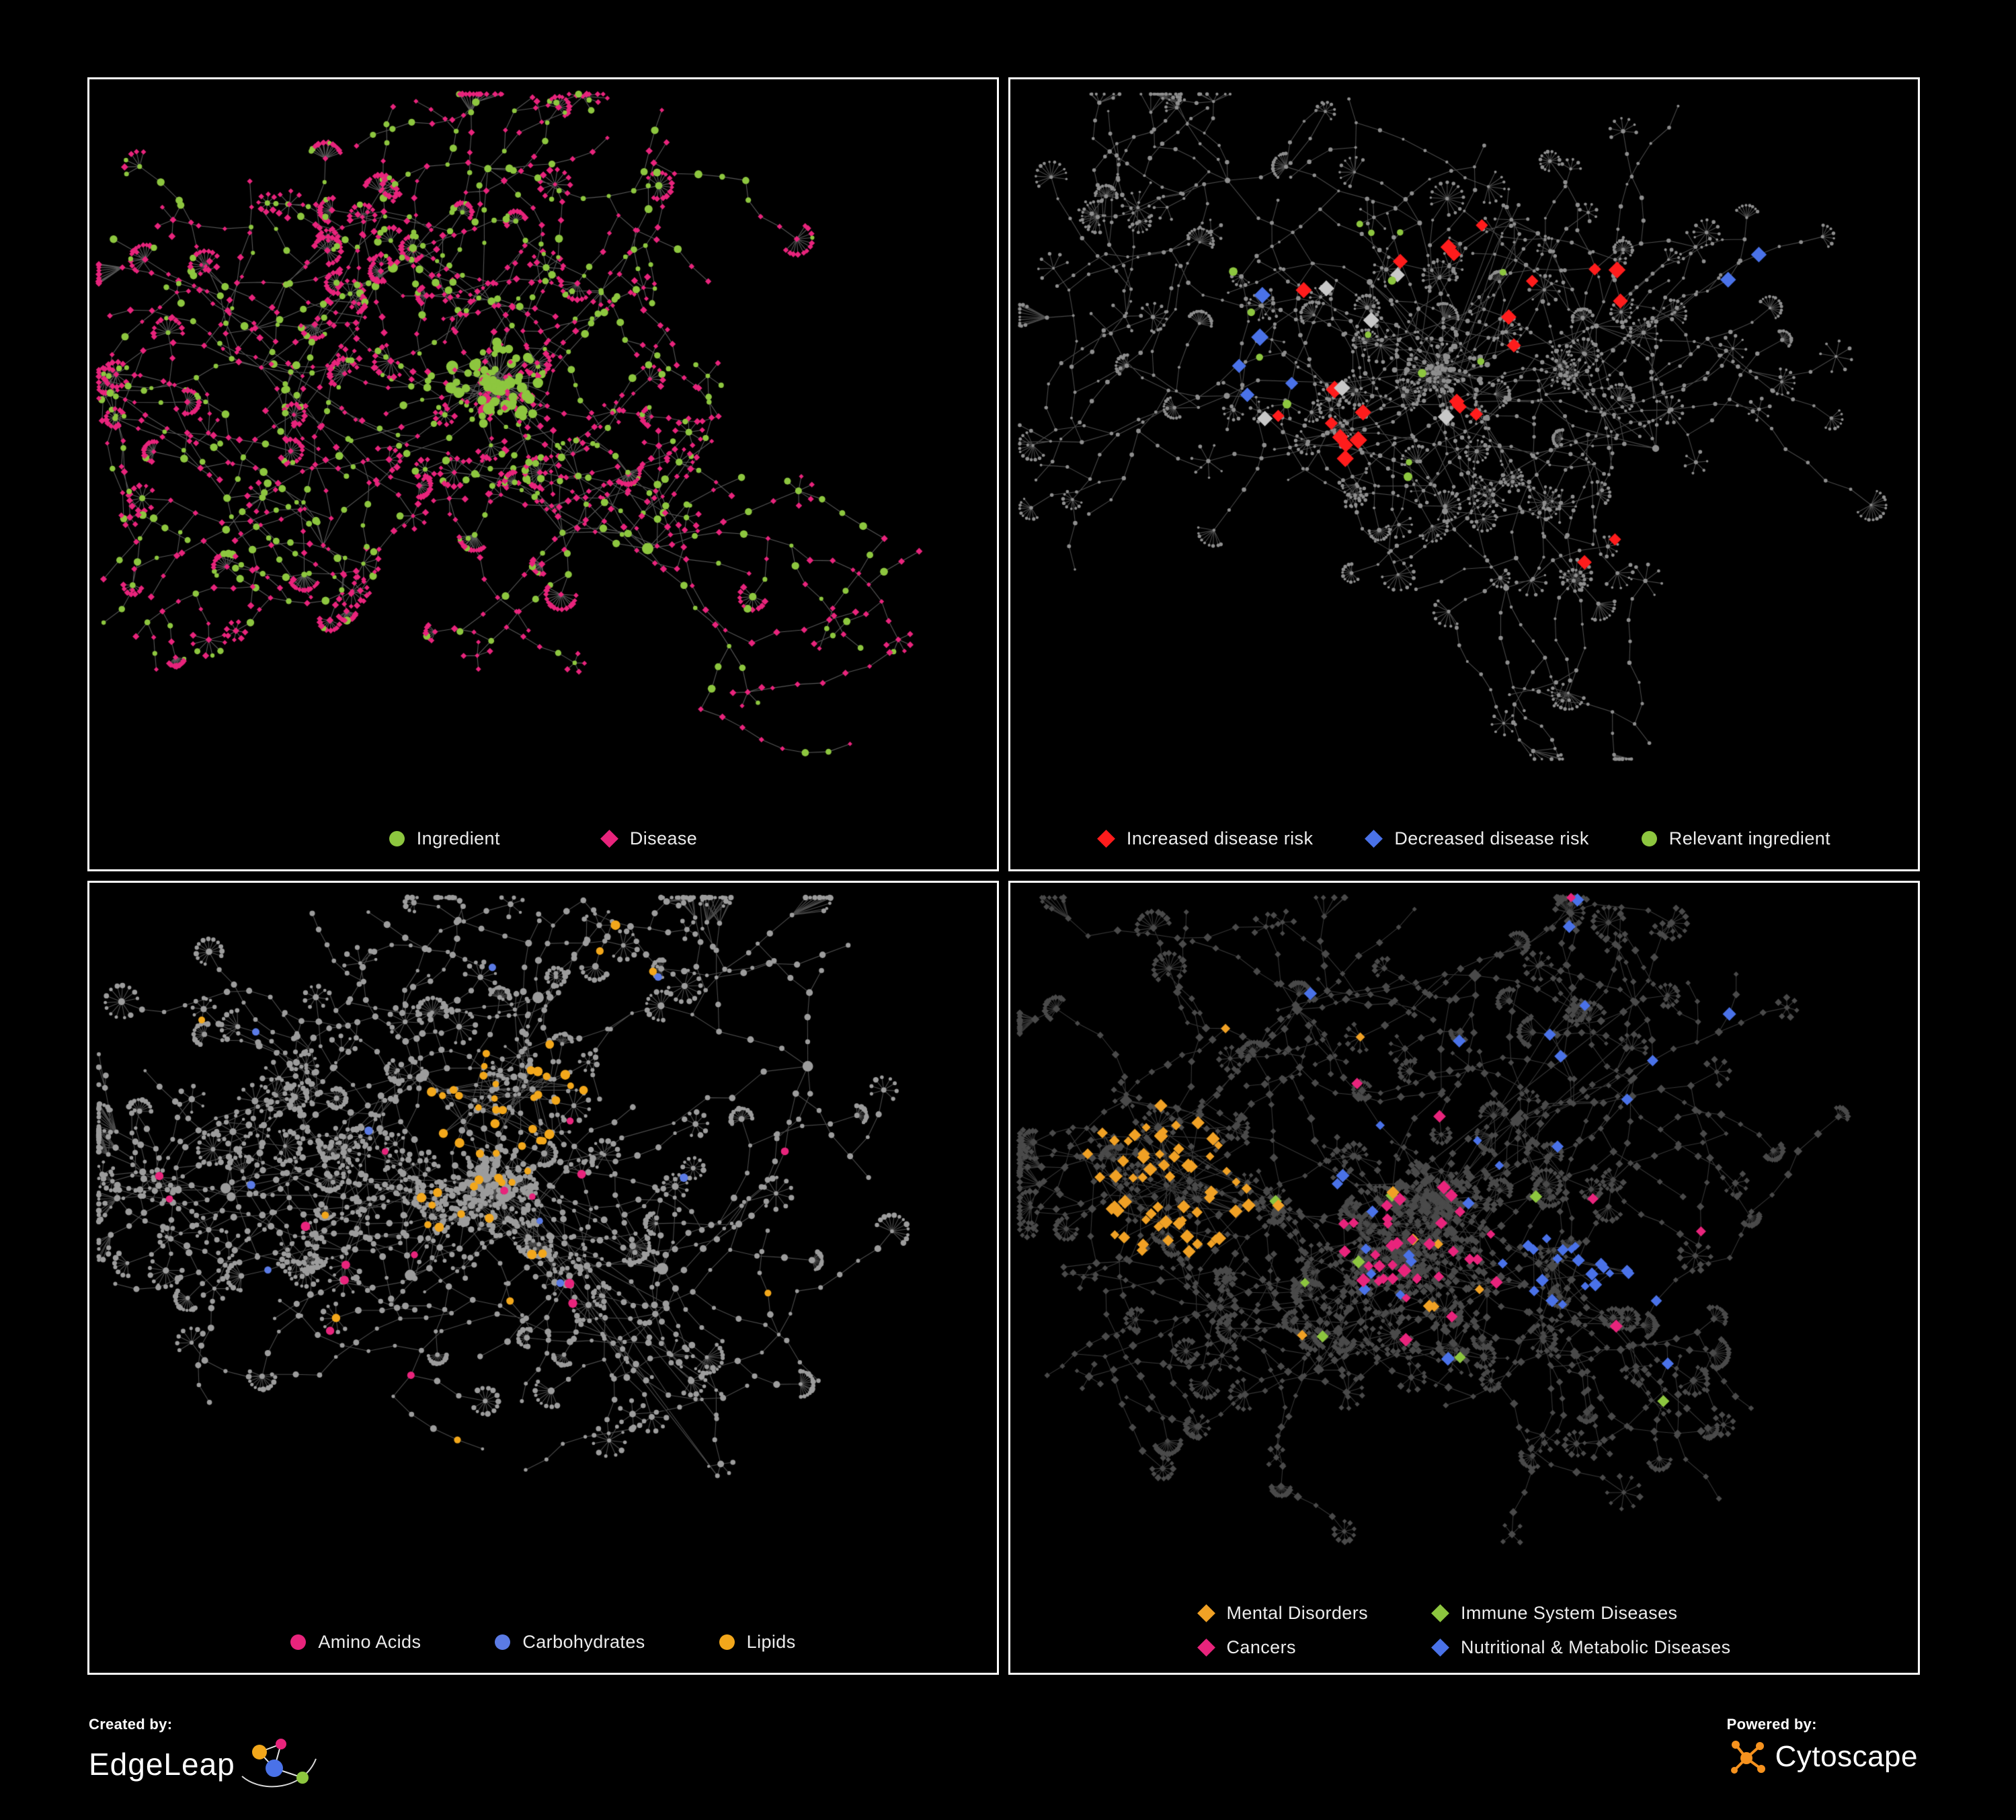 The width and height of the screenshot is (2016, 1820). I want to click on cytoscape-icon, so click(1747, 1757).